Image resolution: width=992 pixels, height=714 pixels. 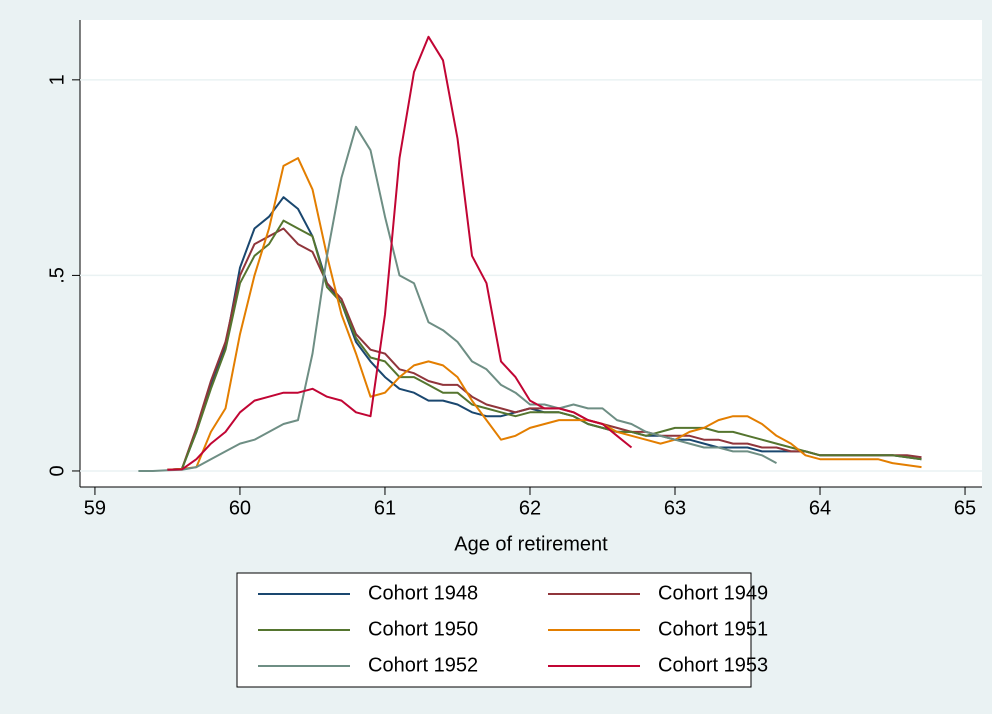 What do you see at coordinates (820, 508) in the screenshot?
I see `x-tick-label: 64` at bounding box center [820, 508].